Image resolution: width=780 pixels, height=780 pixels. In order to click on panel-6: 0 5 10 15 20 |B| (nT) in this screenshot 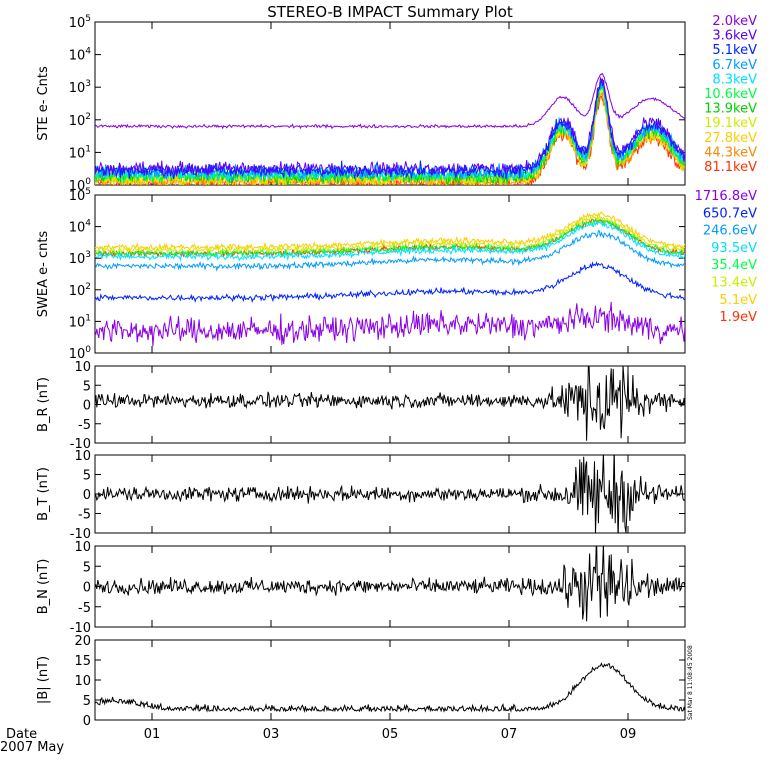, I will do `click(361, 681)`.